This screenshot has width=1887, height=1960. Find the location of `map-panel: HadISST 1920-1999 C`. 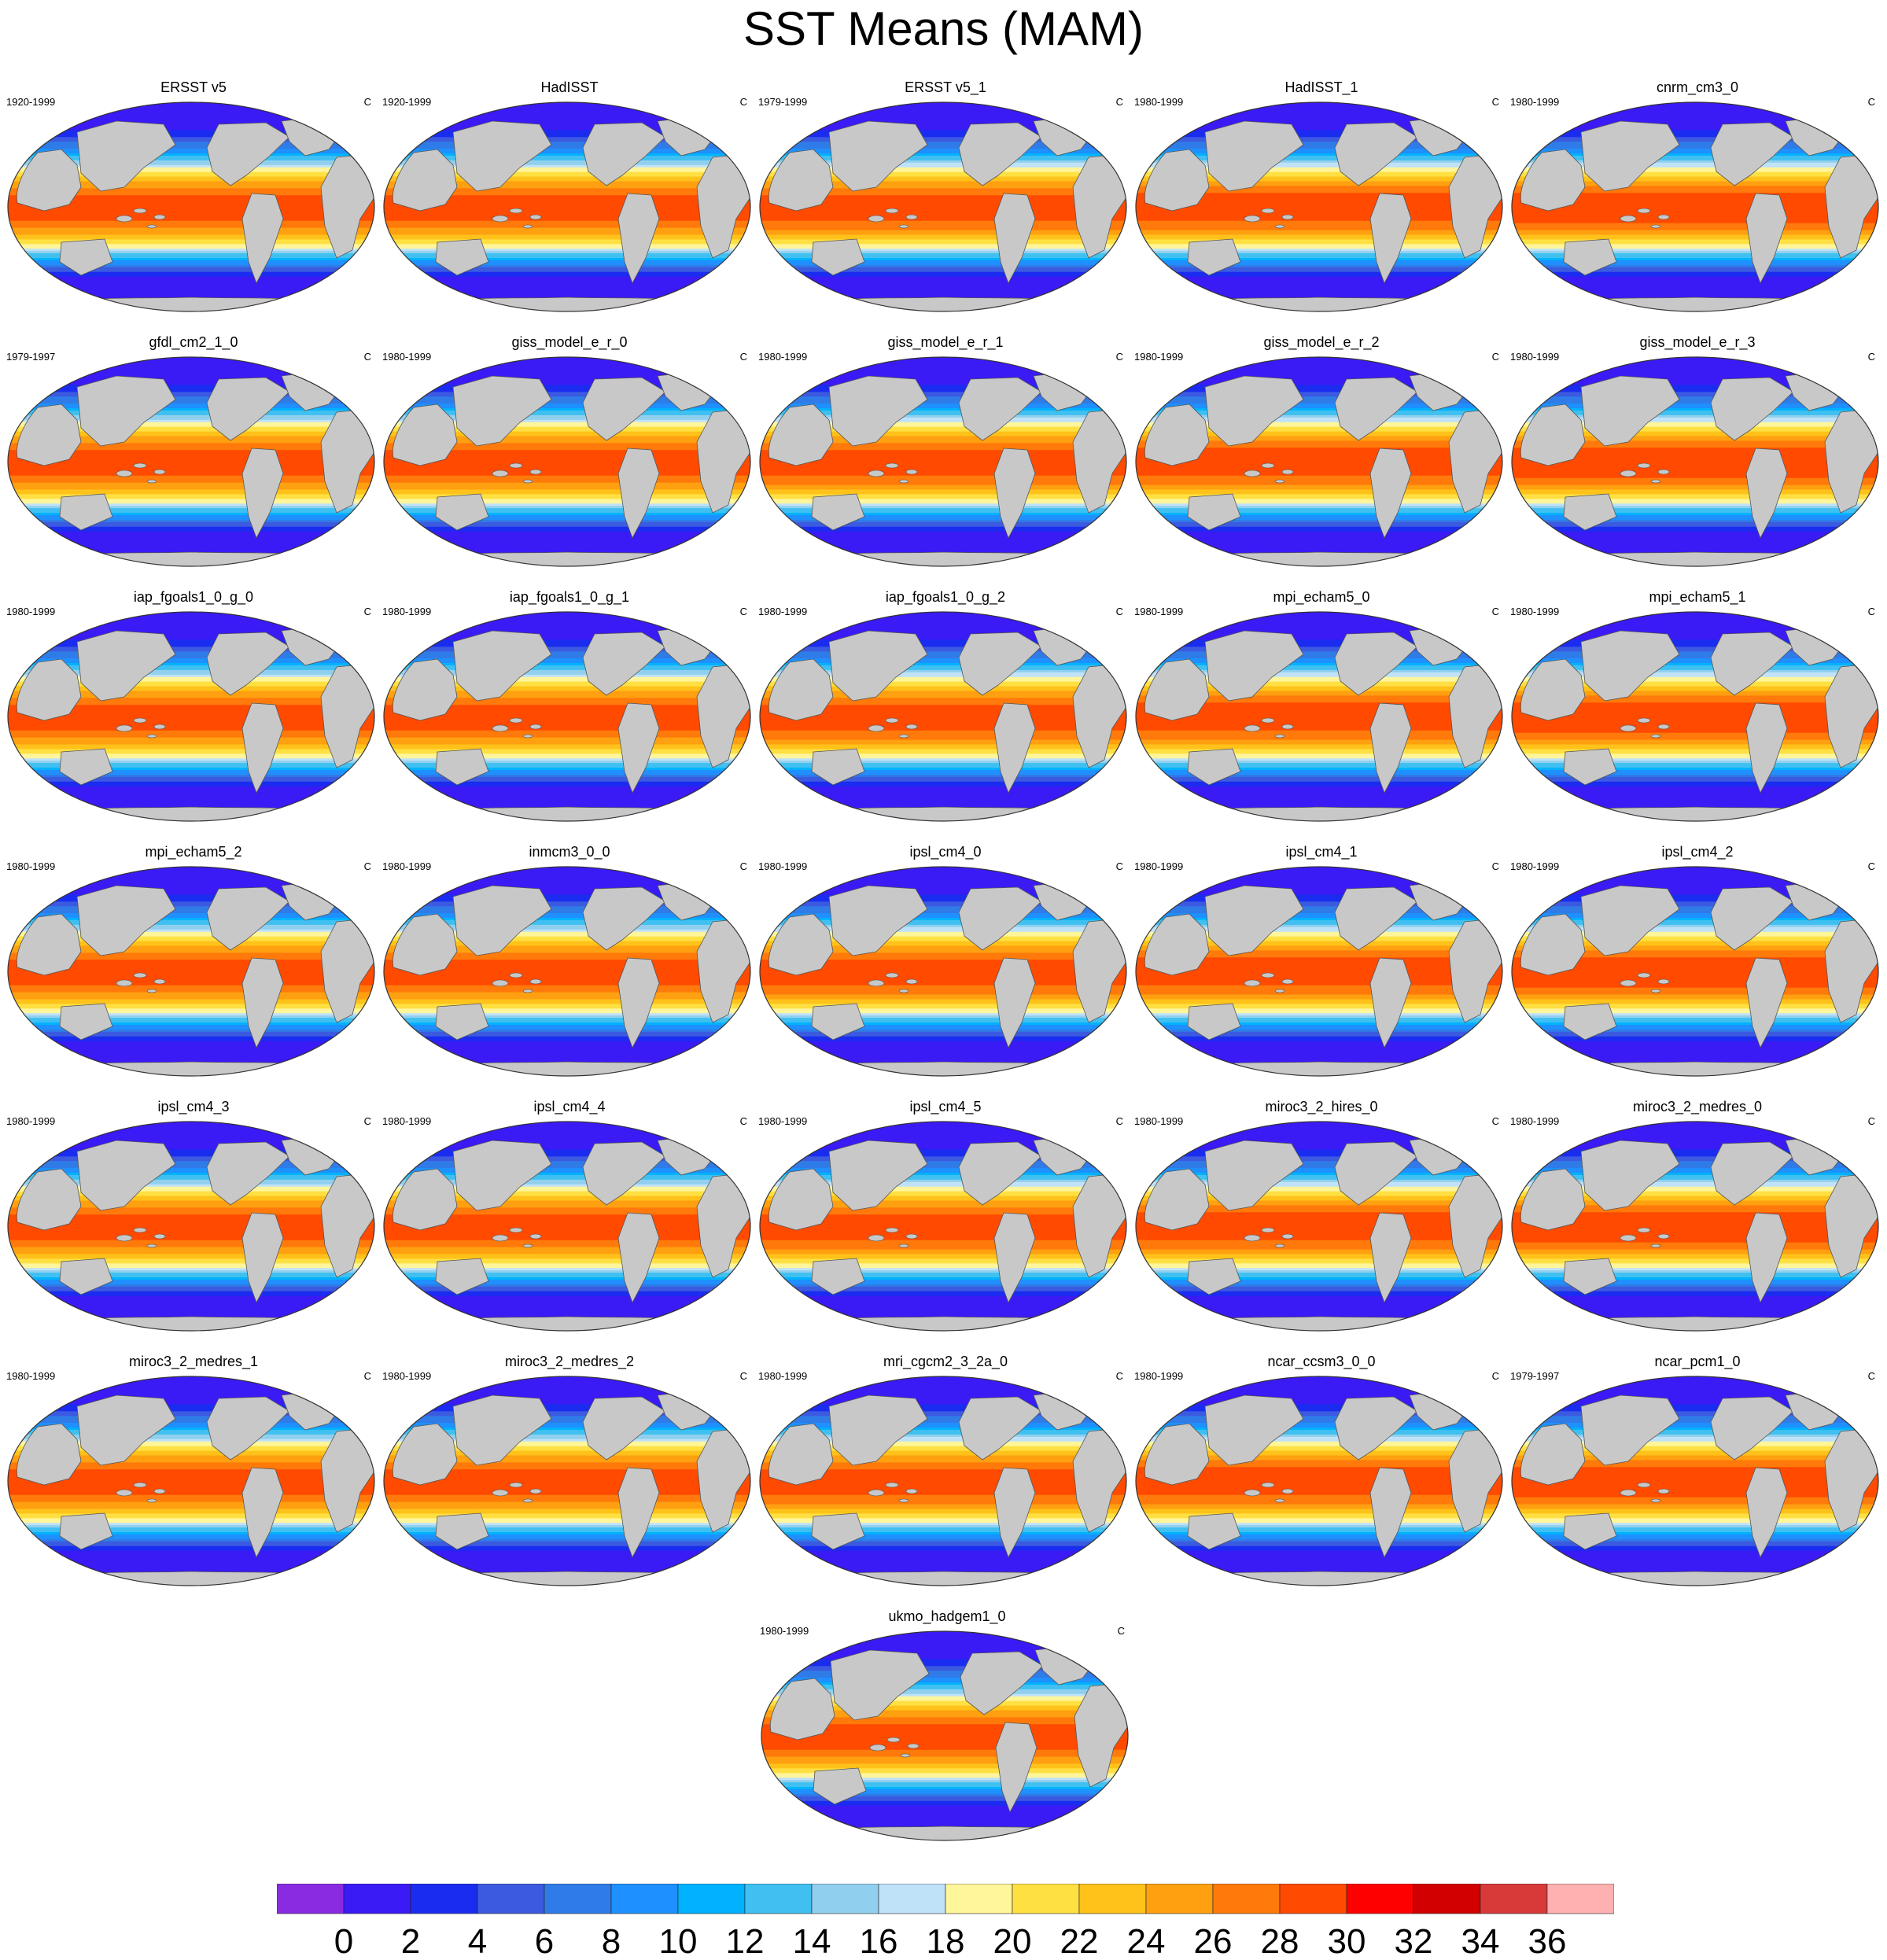

map-panel: HadISST 1920-1999 C is located at coordinates (569, 200).